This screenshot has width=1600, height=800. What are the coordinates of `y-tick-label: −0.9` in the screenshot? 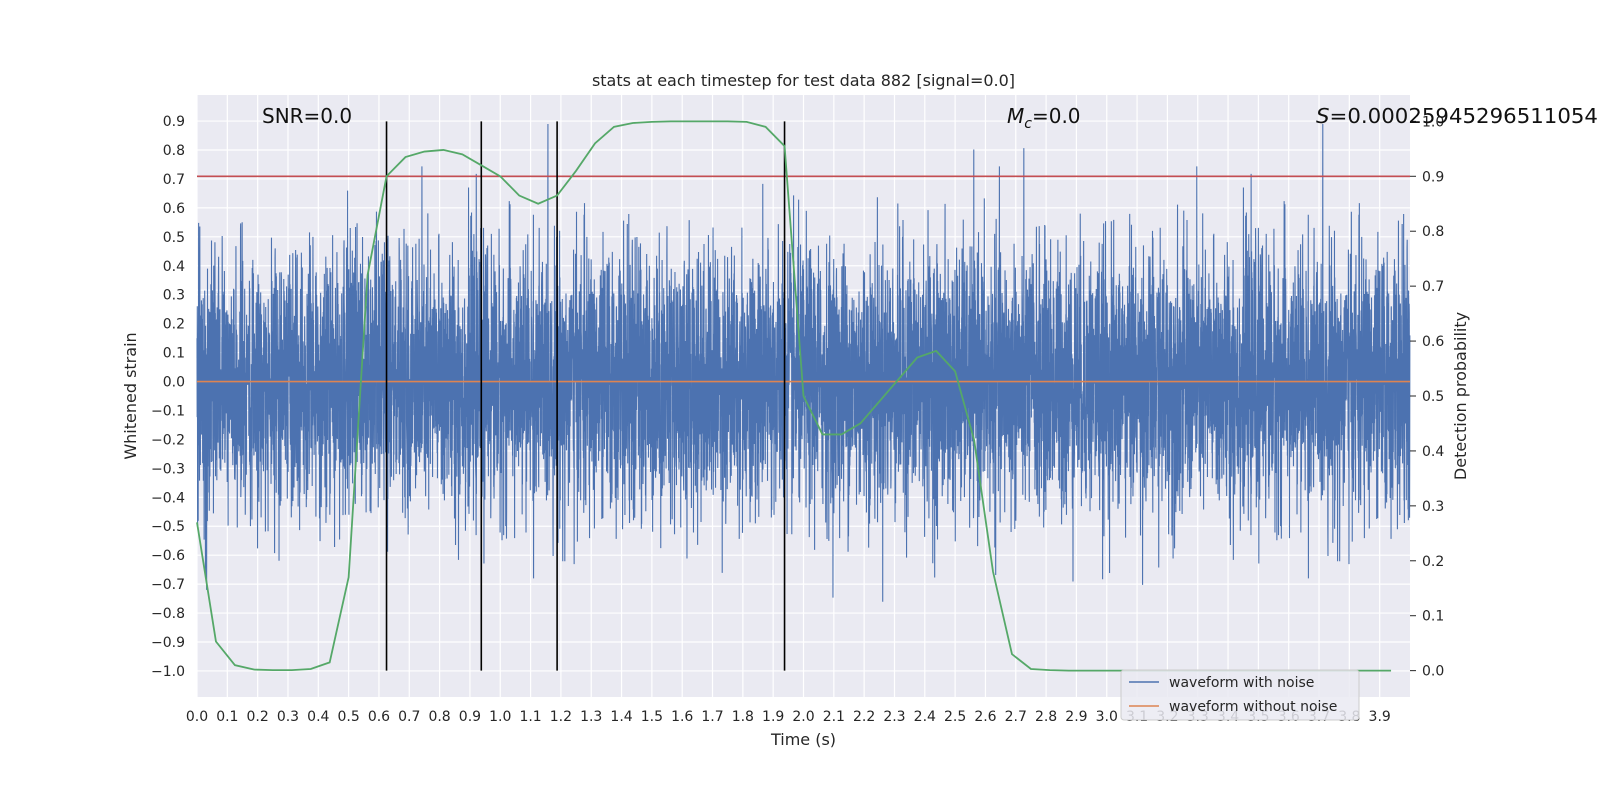 It's located at (168, 643).